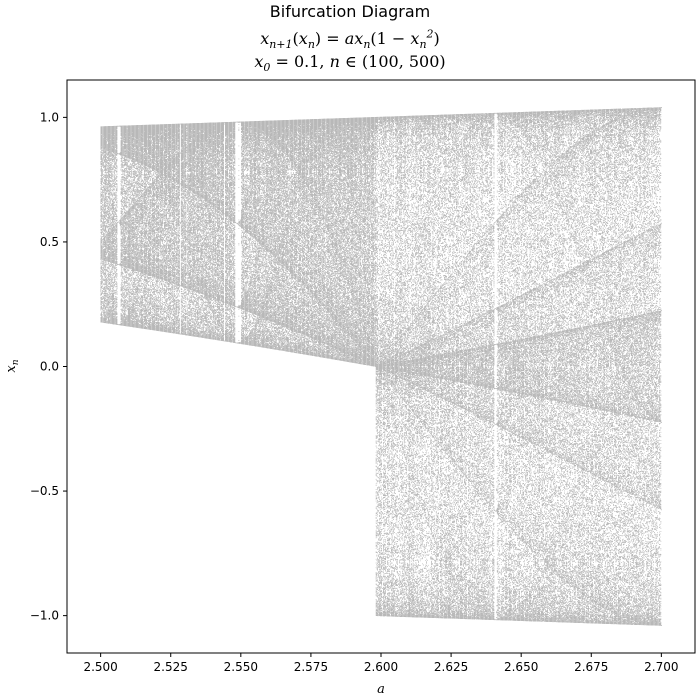 This screenshot has width=700, height=700. What do you see at coordinates (381, 667) in the screenshot?
I see `x-tick-label: 2.600` at bounding box center [381, 667].